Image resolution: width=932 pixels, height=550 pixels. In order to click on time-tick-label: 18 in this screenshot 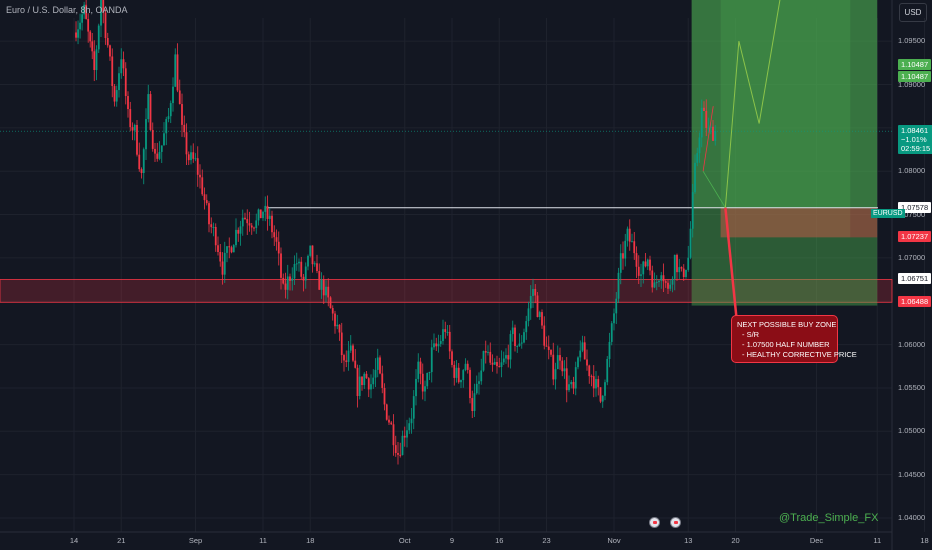, I will do `click(310, 540)`.